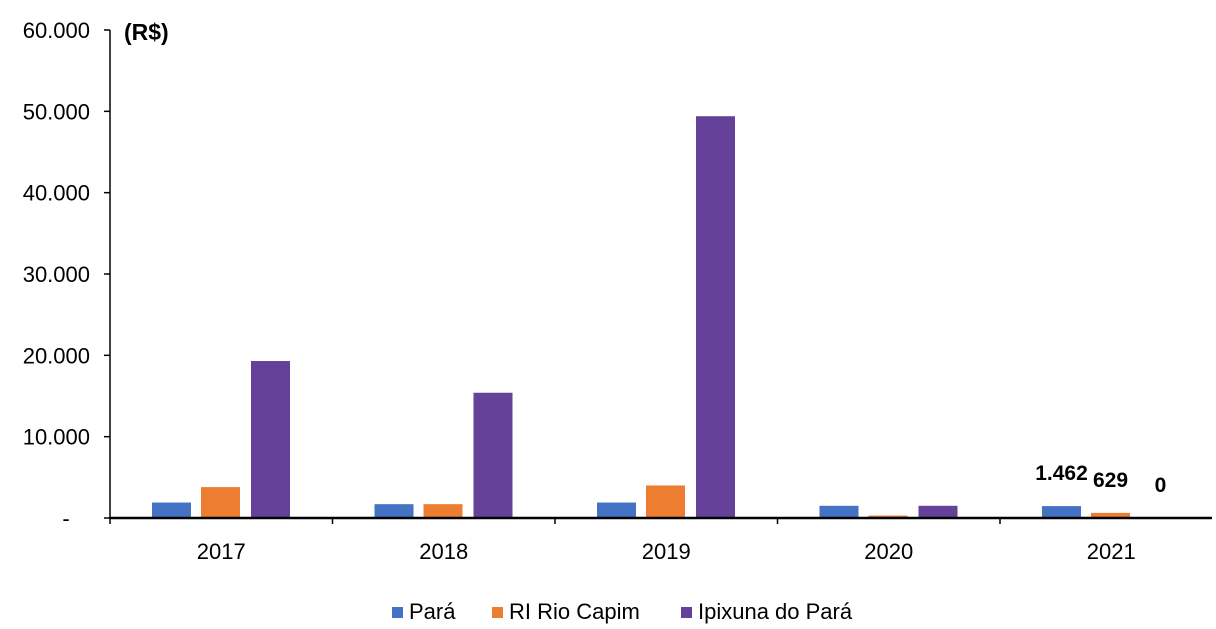  Describe the element at coordinates (432, 611) in the screenshot. I see `legend-label: Pará` at that location.